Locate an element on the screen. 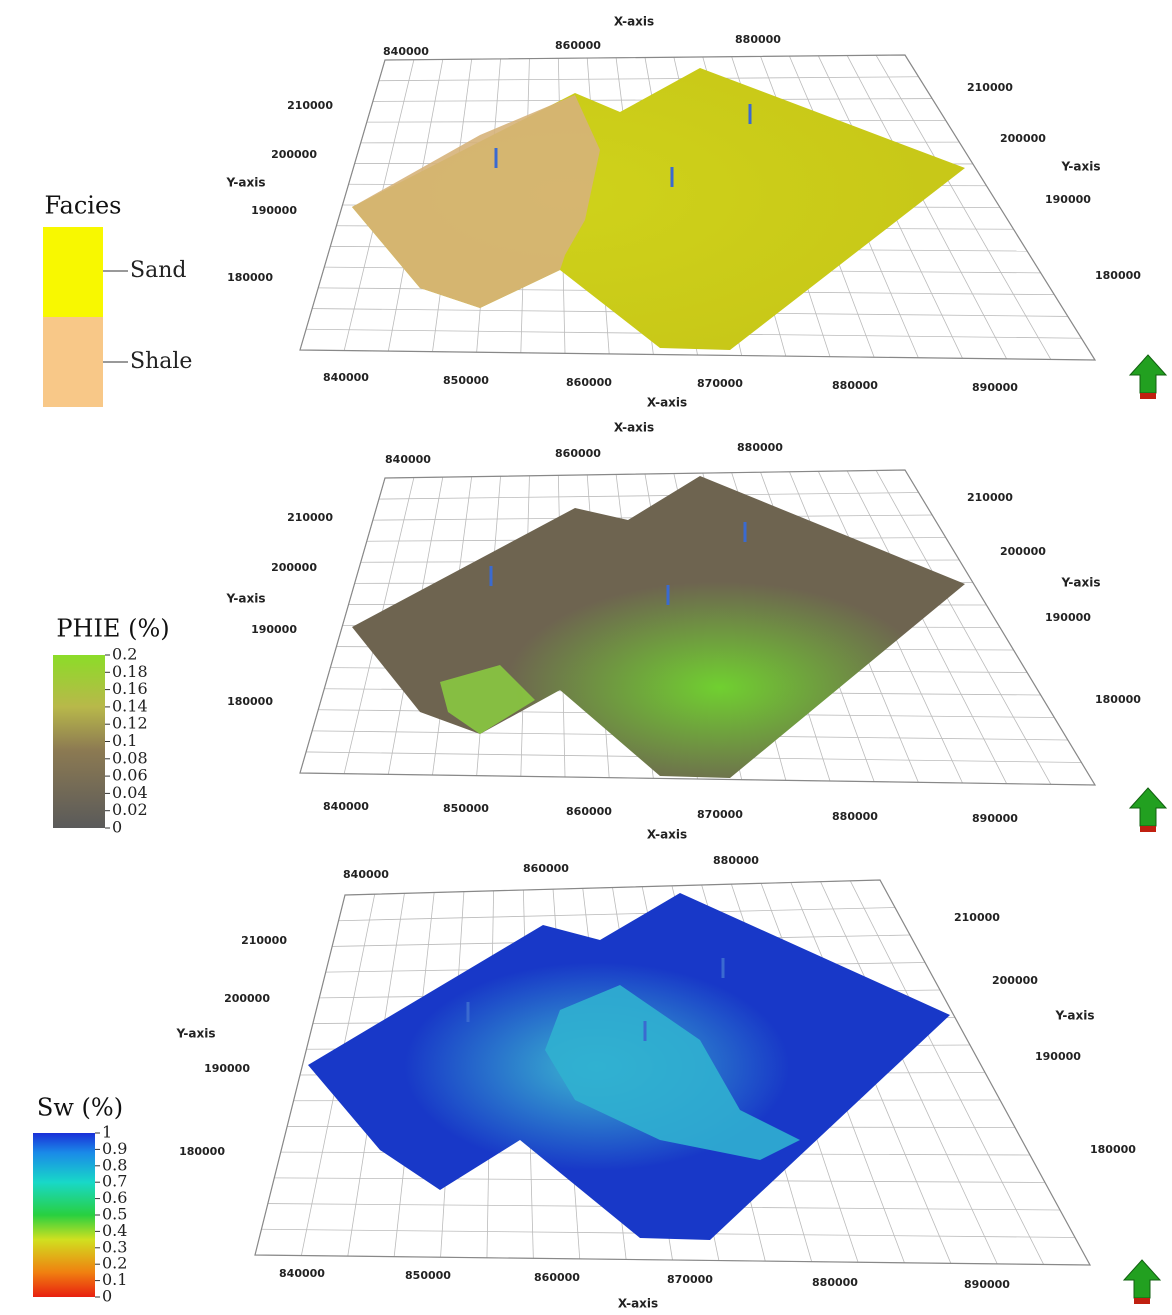  legend-label: 0.7 is located at coordinates (114, 1181).